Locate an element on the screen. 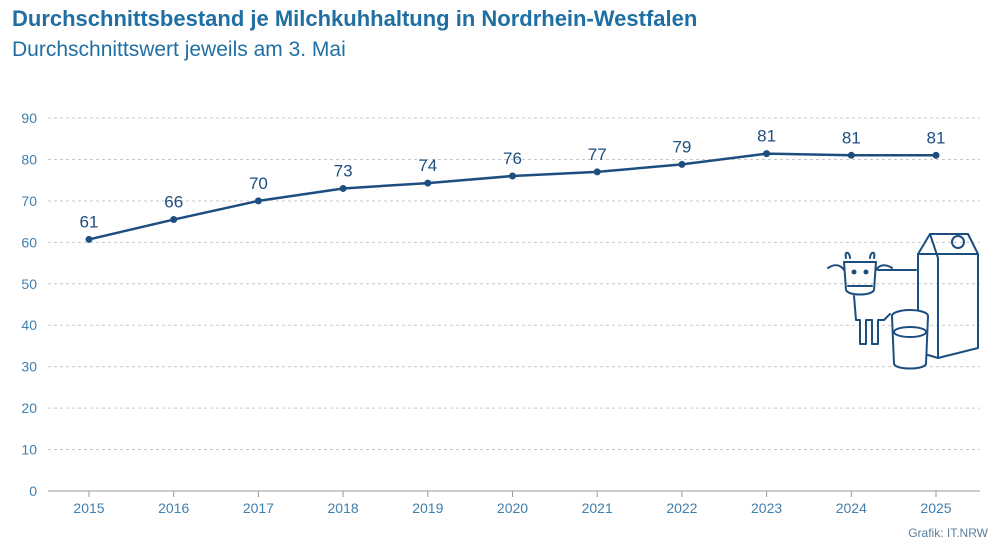  data-label: 76 is located at coordinates (512, 158).